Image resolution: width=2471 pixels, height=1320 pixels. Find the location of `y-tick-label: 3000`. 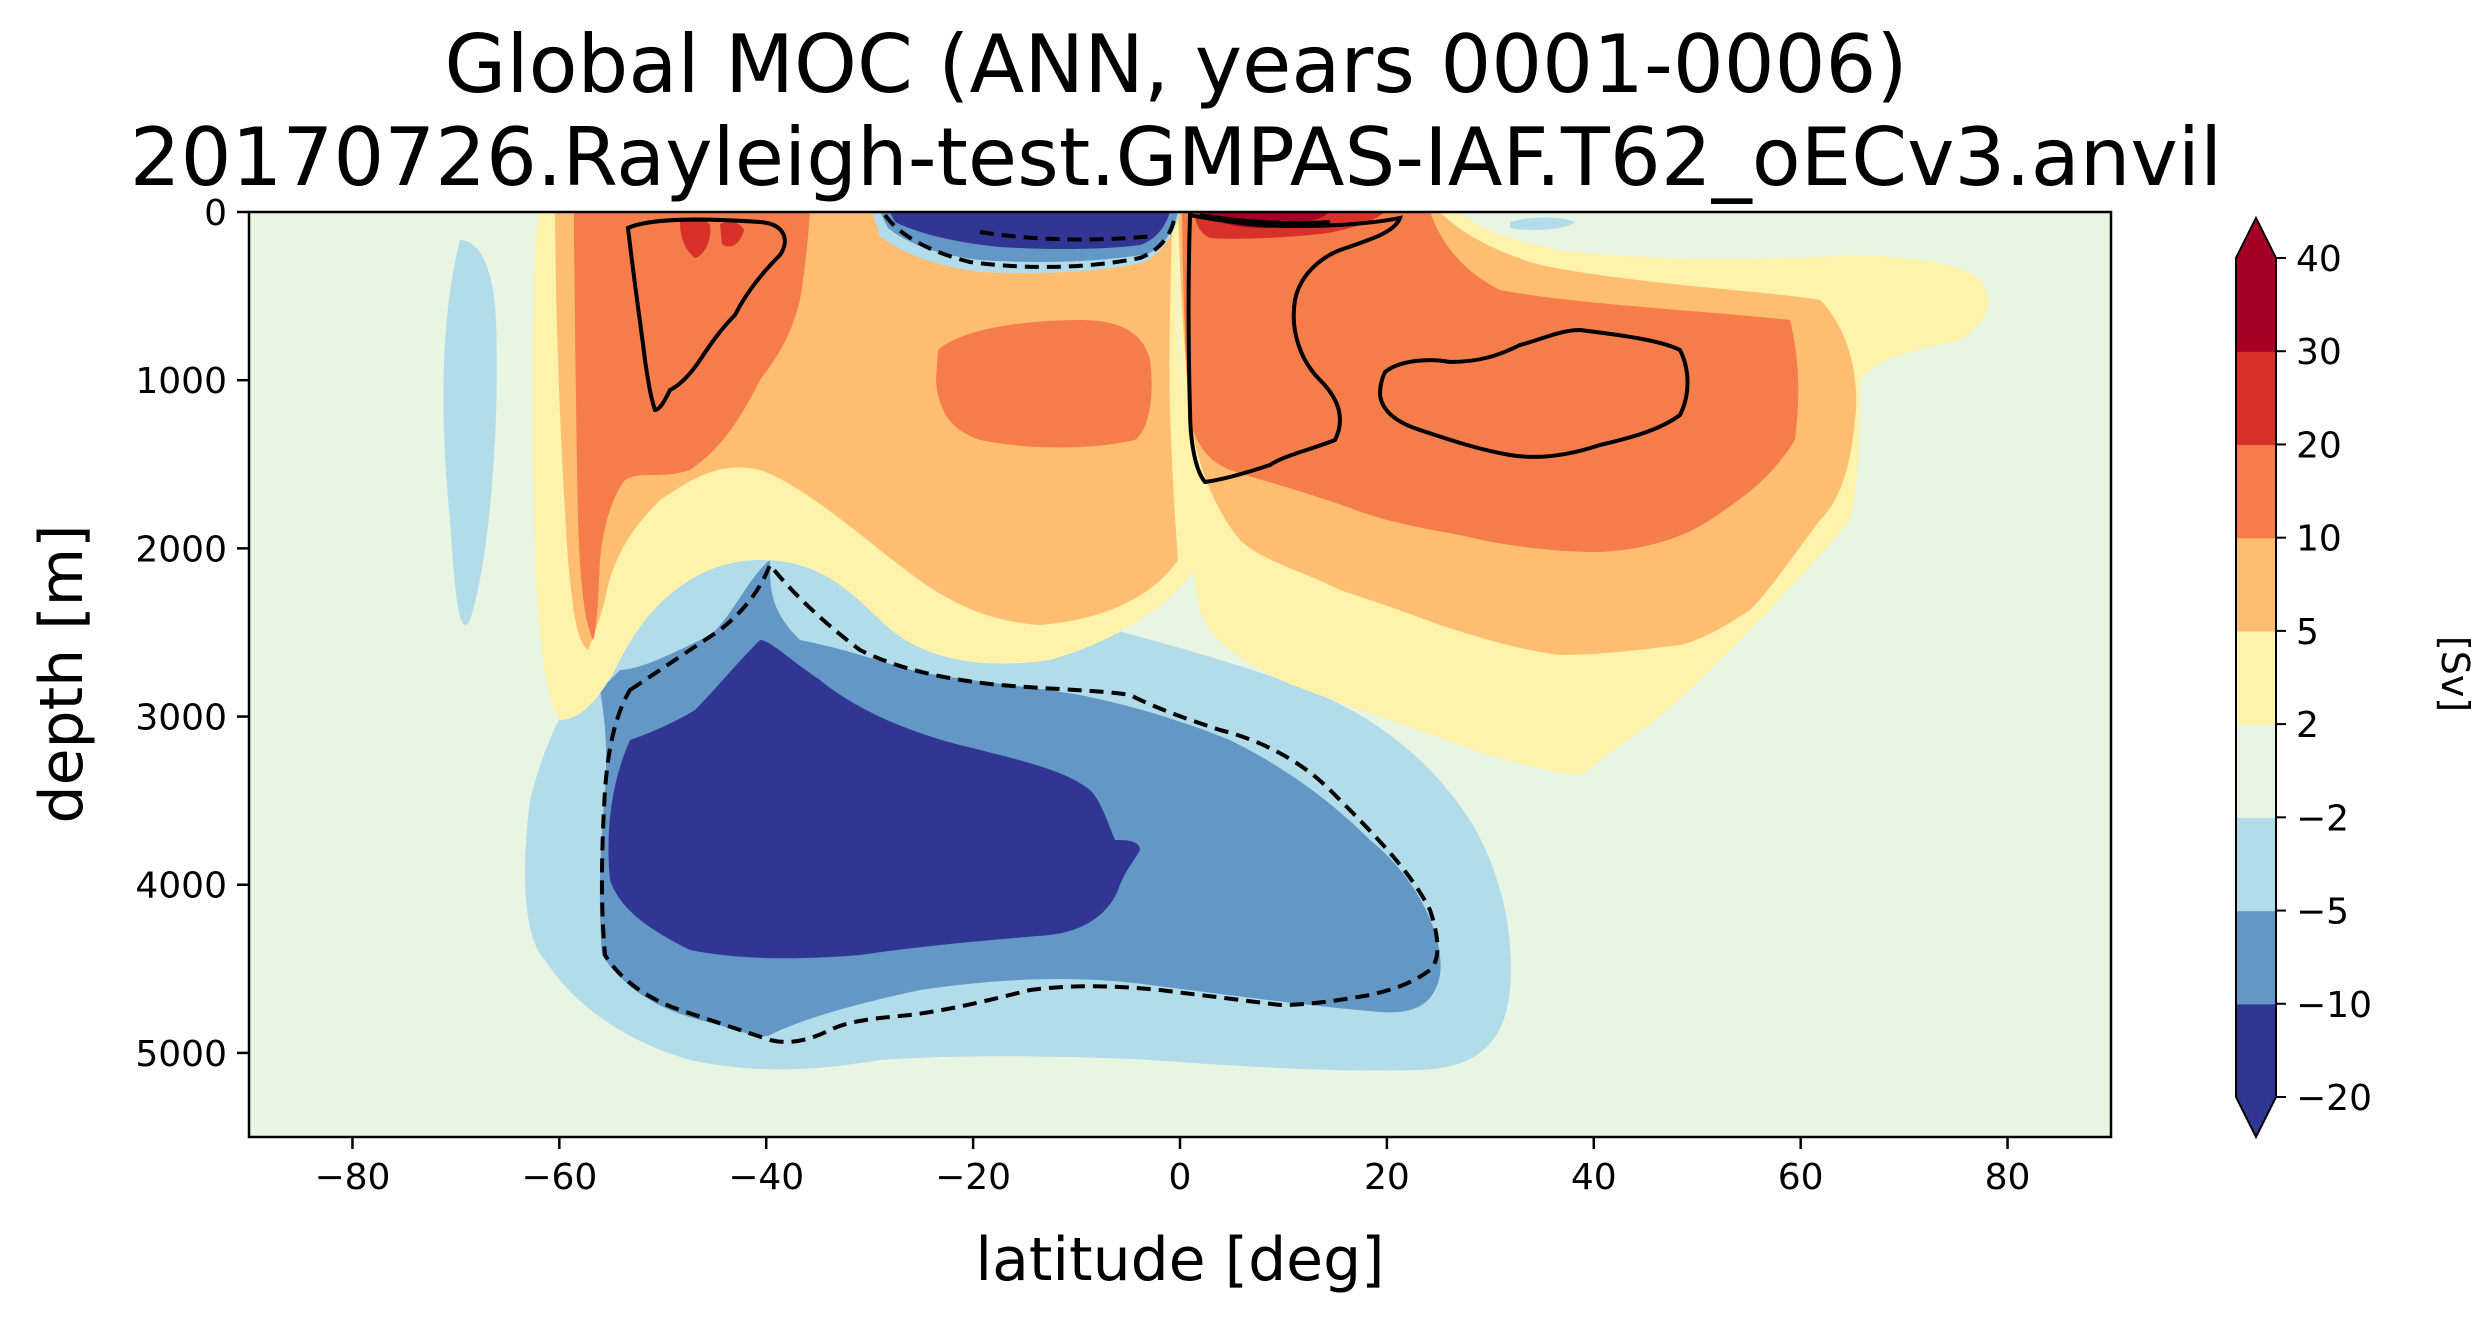

y-tick-label: 3000 is located at coordinates (181, 718).